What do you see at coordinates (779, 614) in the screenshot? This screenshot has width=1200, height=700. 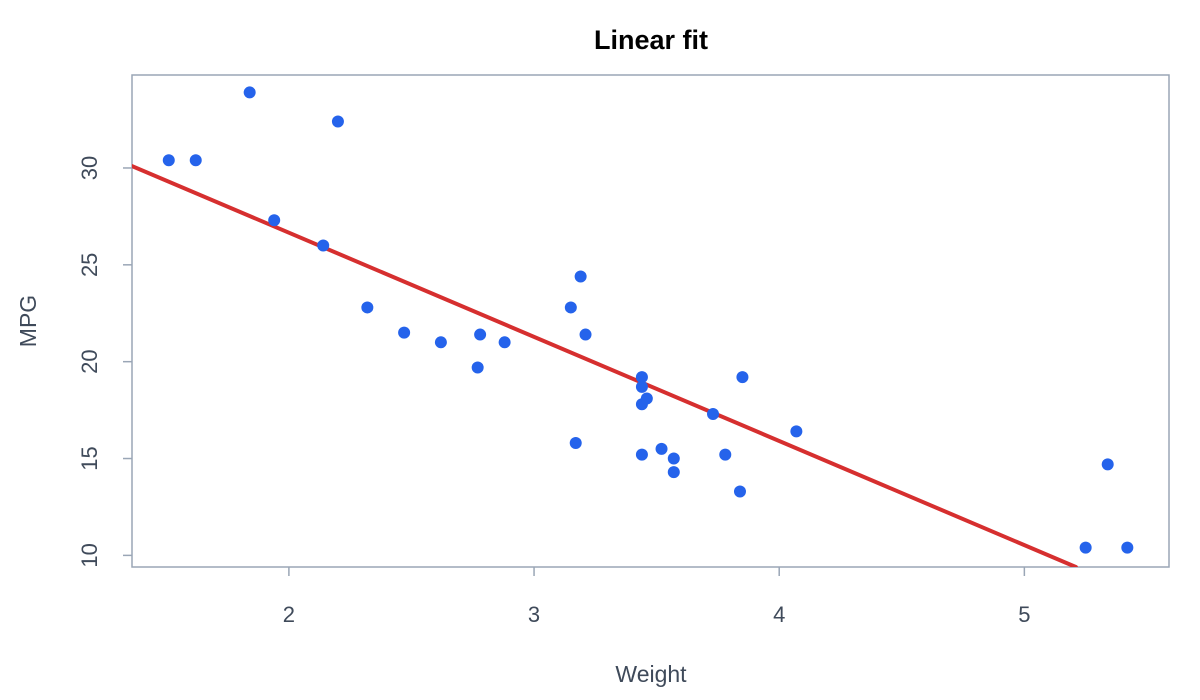 I see `x-tick-label: 4` at bounding box center [779, 614].